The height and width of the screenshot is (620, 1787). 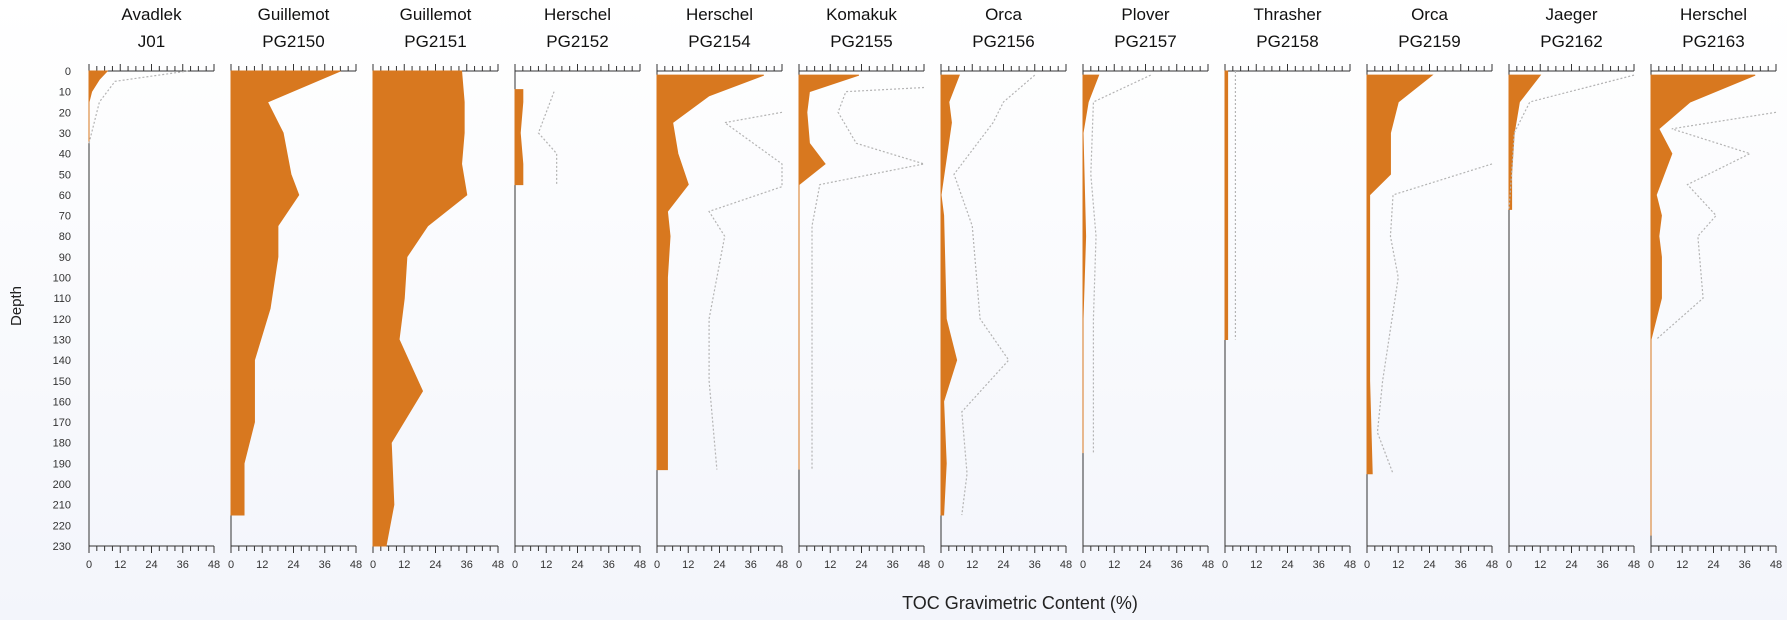 What do you see at coordinates (861, 41) in the screenshot?
I see `panel-core-label: PG2155` at bounding box center [861, 41].